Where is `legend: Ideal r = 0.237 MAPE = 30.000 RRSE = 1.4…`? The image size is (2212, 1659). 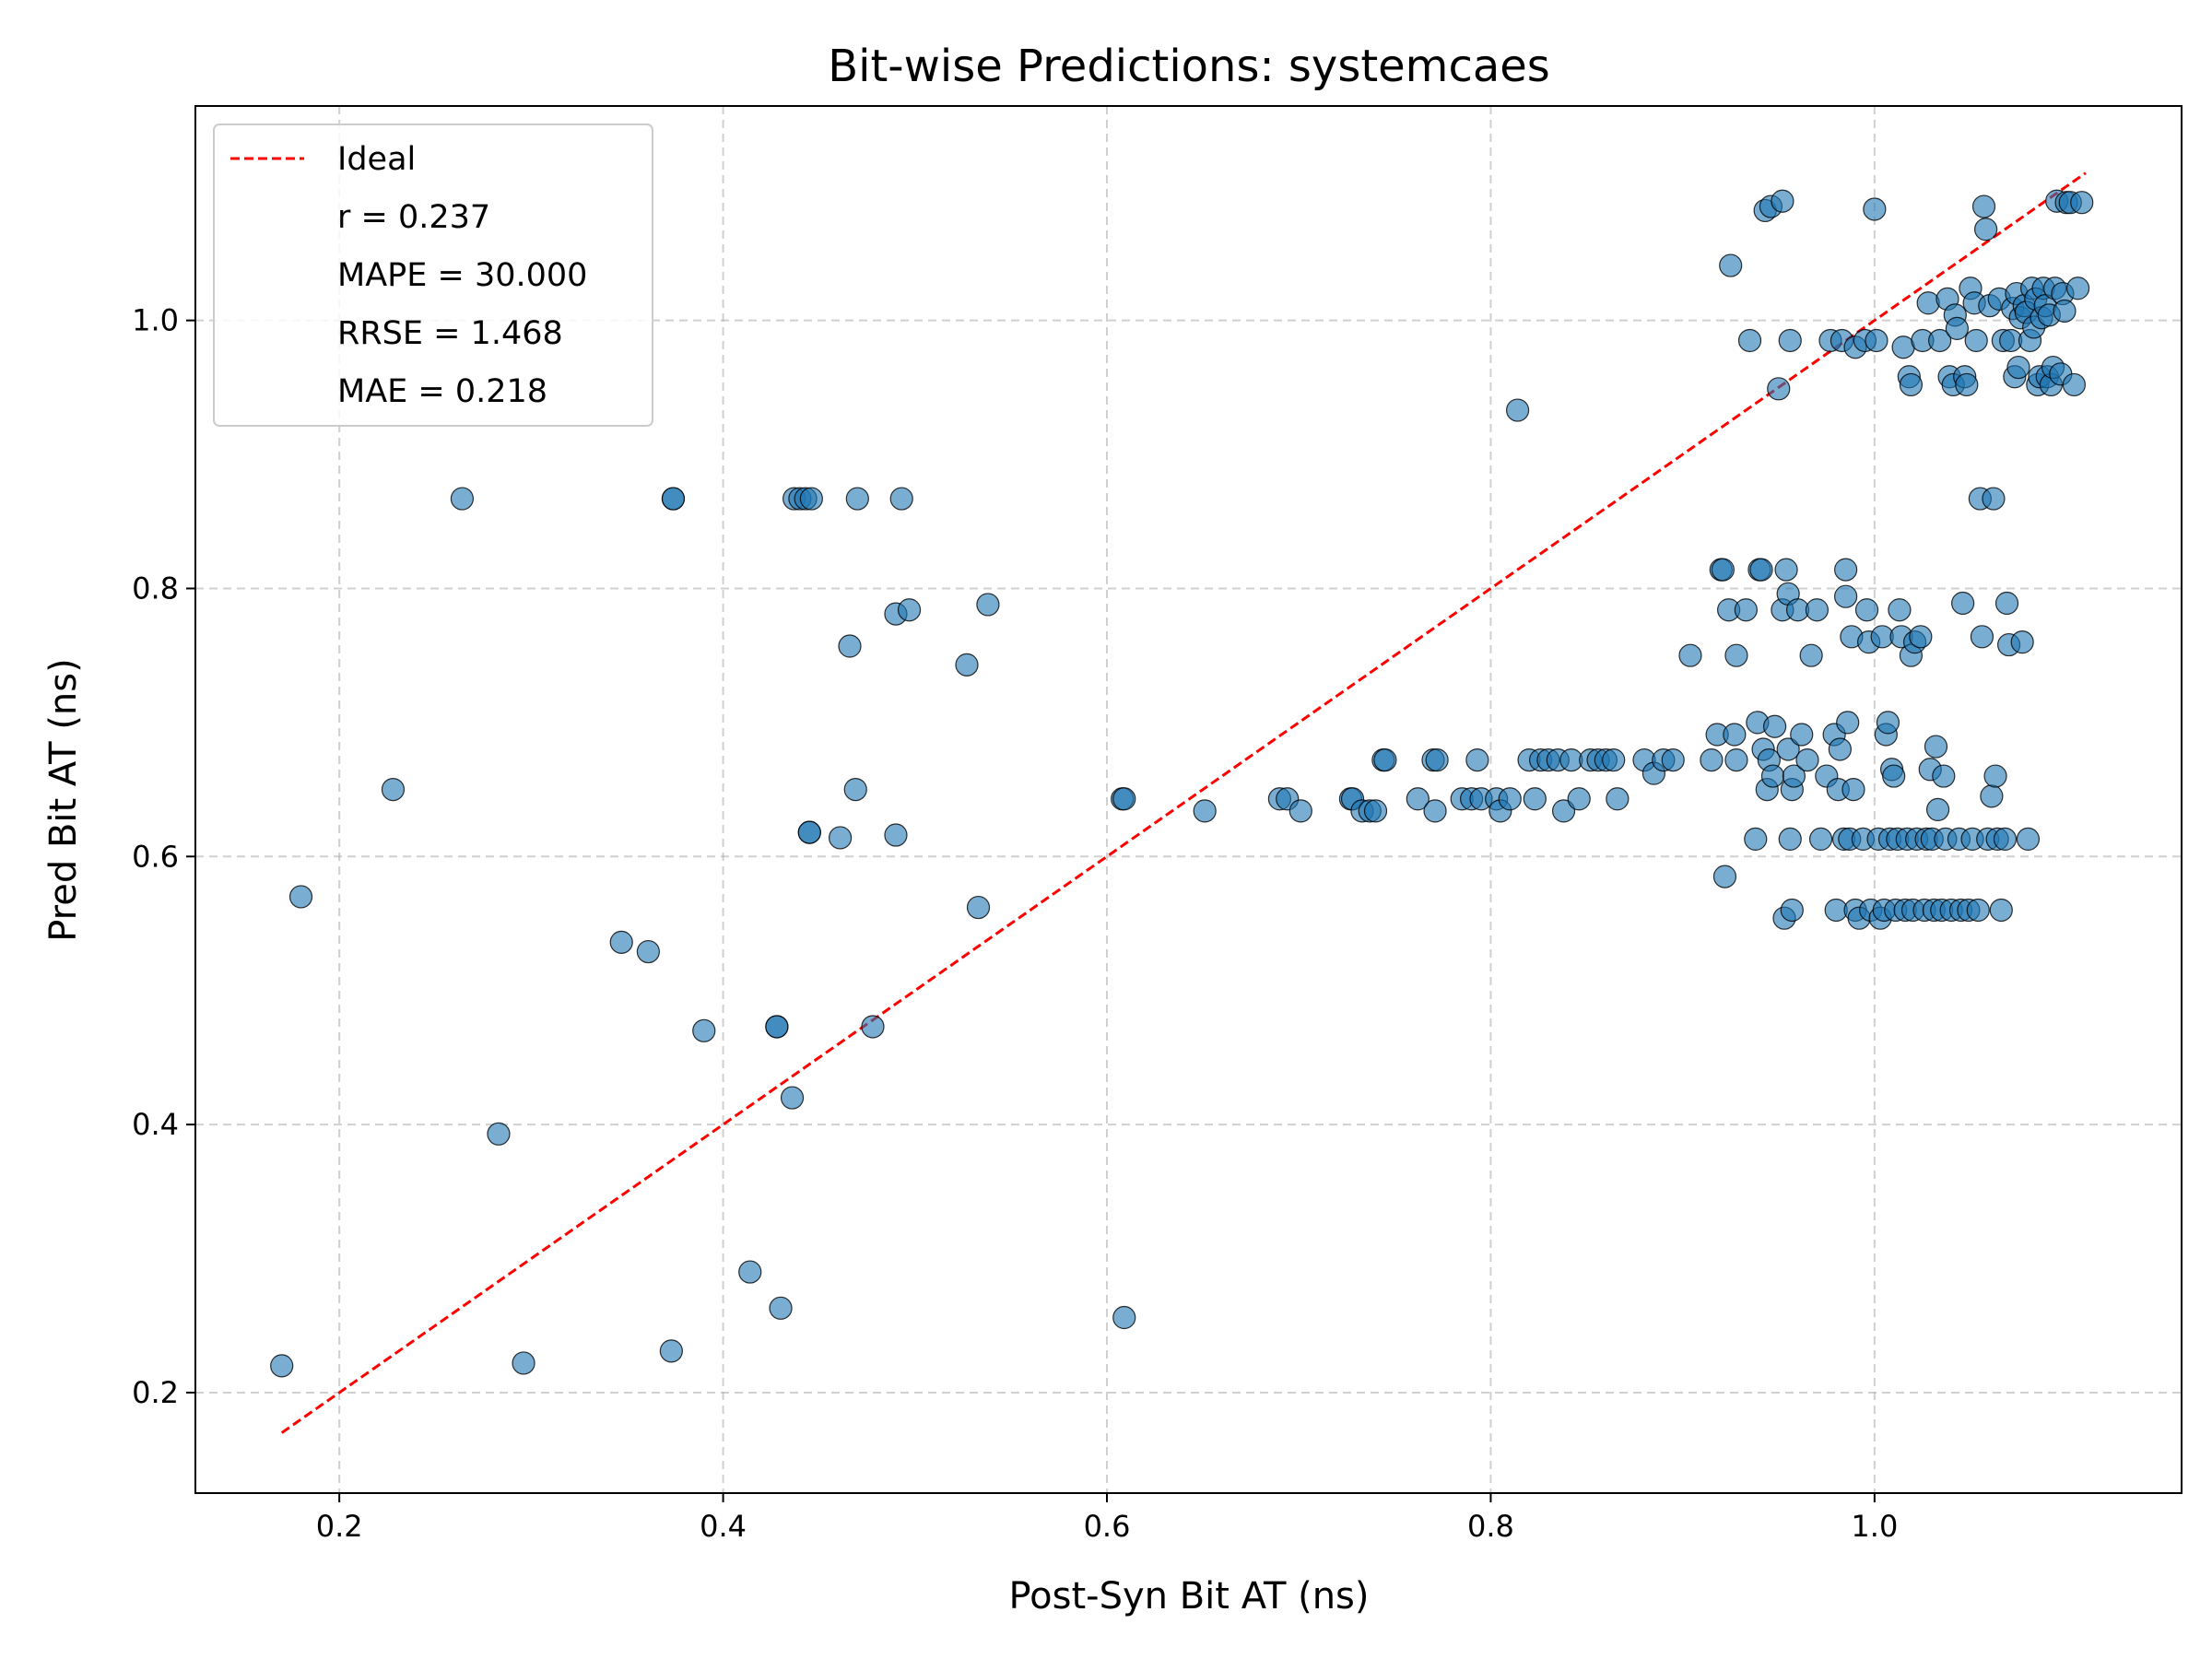 legend: Ideal r = 0.237 MAPE = 30.000 RRSE = 1.4… is located at coordinates (433, 275).